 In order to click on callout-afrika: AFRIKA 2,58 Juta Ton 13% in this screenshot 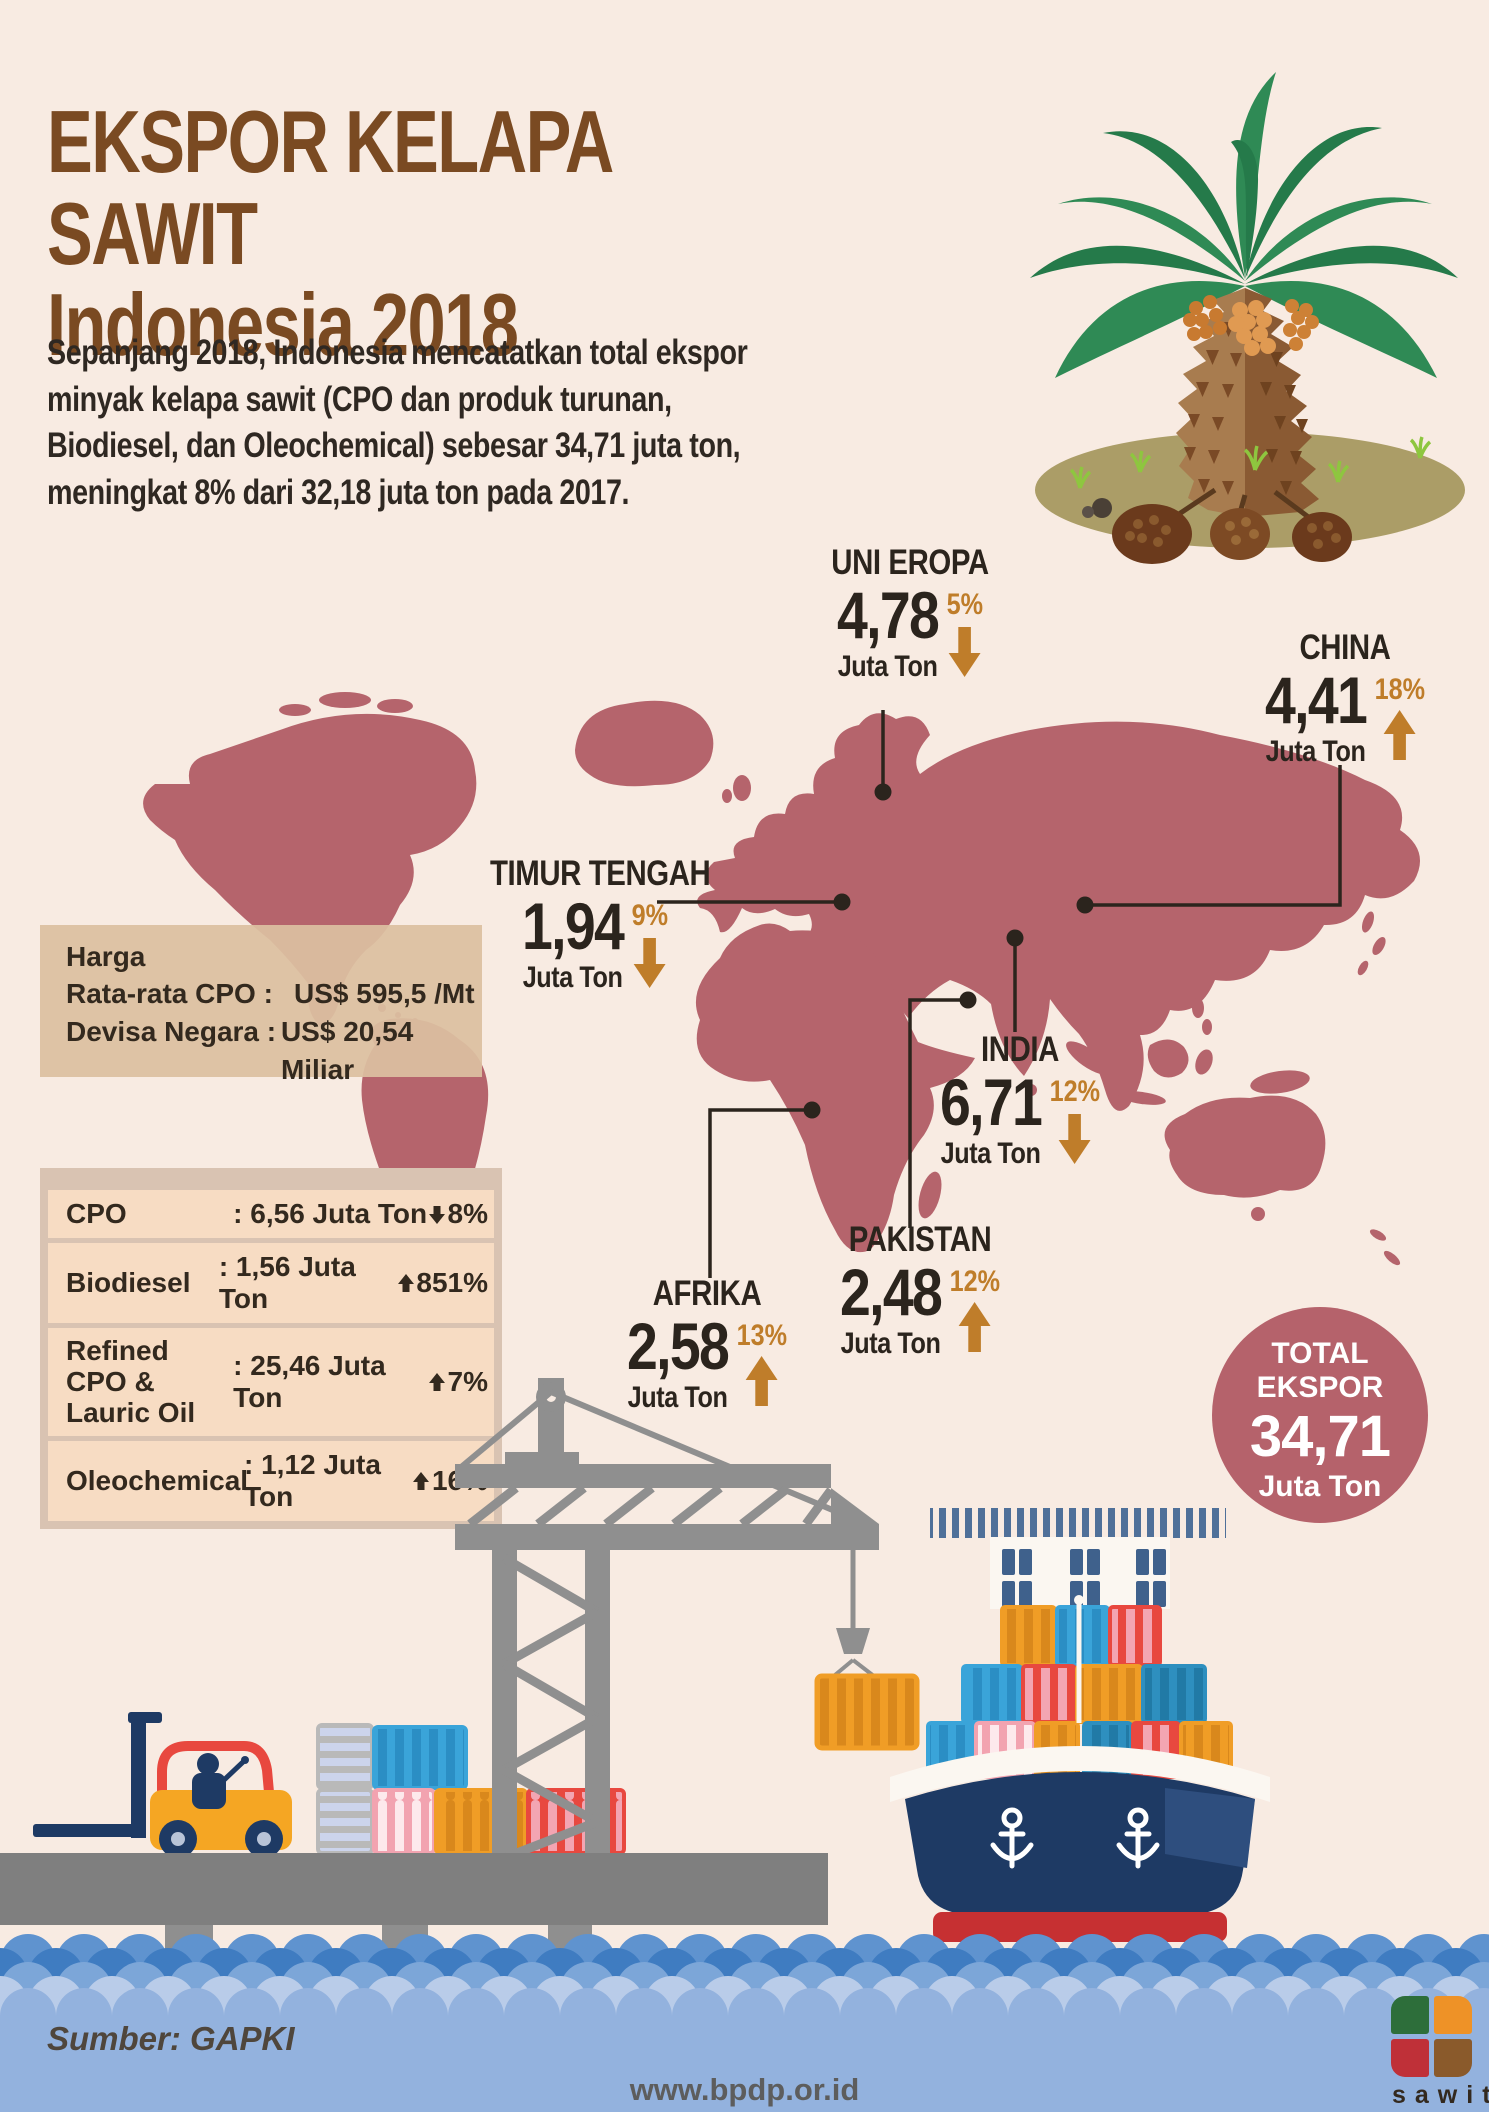, I will do `click(707, 1344)`.